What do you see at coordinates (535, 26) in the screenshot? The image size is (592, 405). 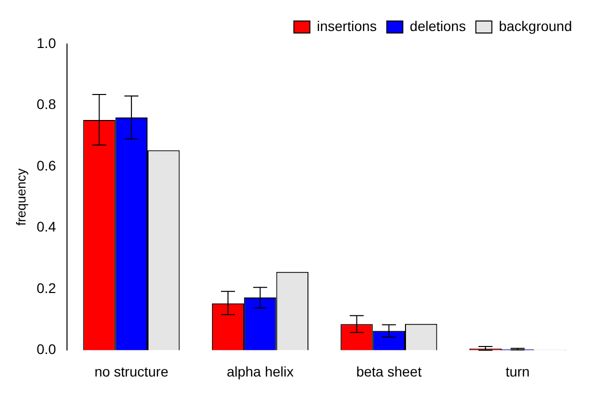 I see `legend-label: background` at bounding box center [535, 26].